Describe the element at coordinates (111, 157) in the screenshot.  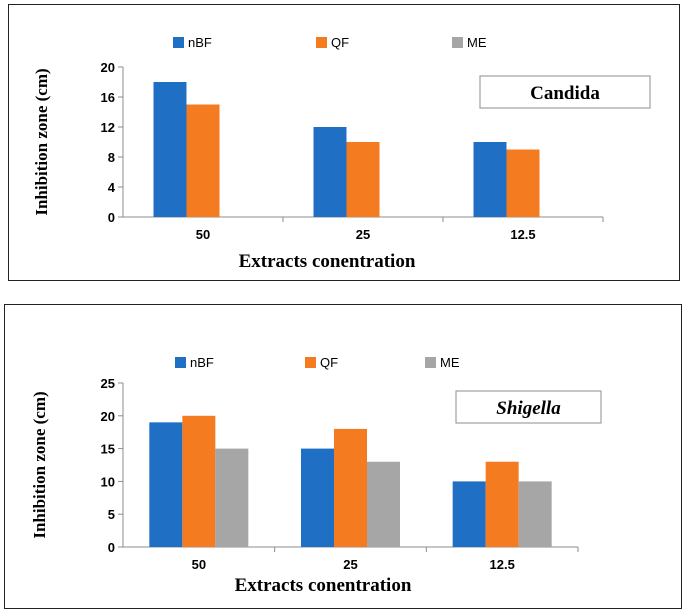
I see `y-tick-label: 8` at that location.